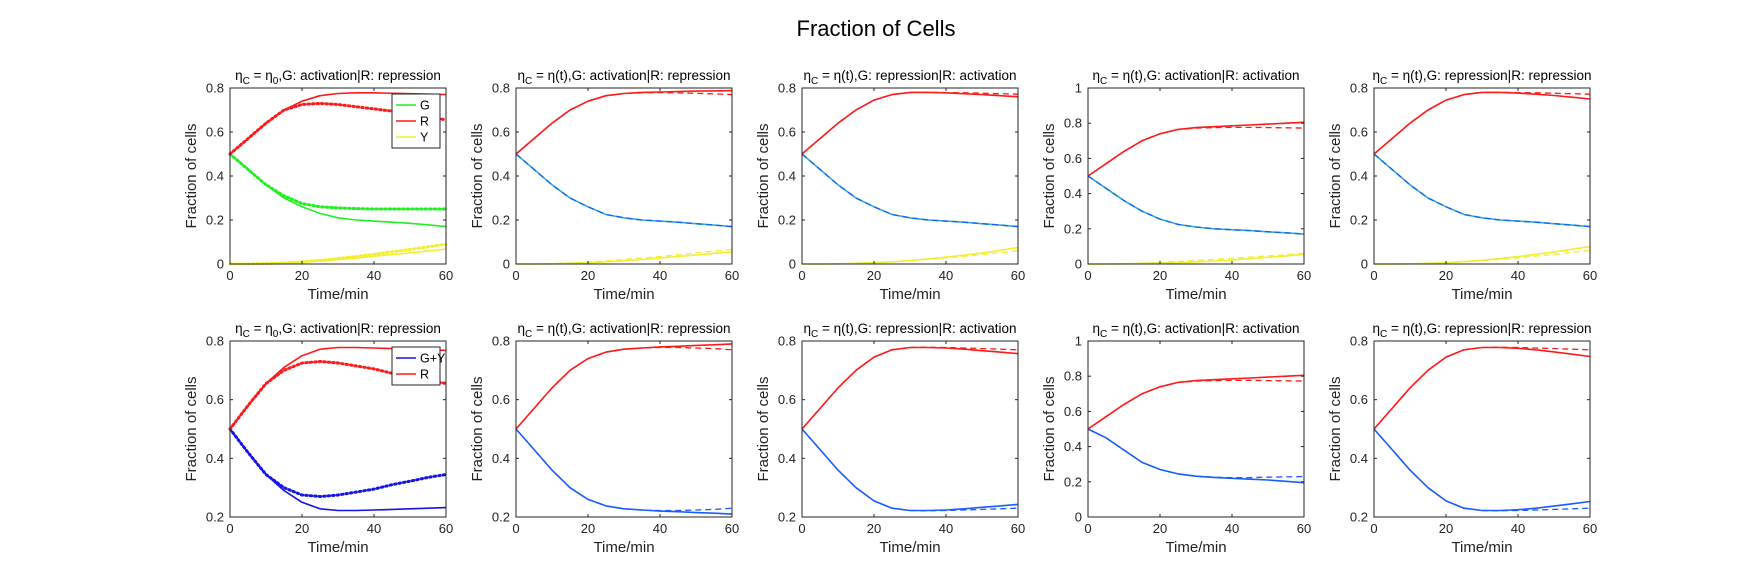 The image size is (1751, 575). Describe the element at coordinates (876, 28) in the screenshot. I see `figure-title: Fraction of Cells` at that location.